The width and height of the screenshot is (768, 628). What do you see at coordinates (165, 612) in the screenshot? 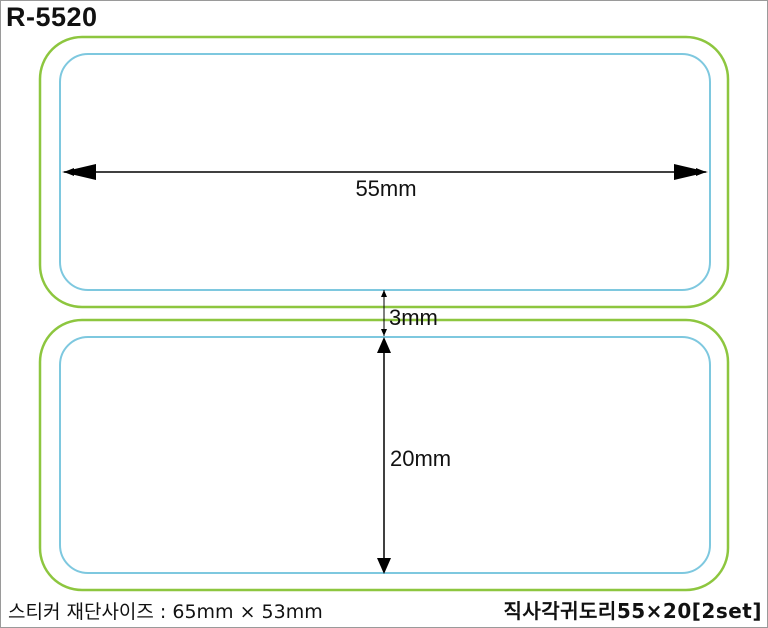
I see `cut-size-caption: 스티커 재단사이즈 : 65mm × 53mm` at bounding box center [165, 612].